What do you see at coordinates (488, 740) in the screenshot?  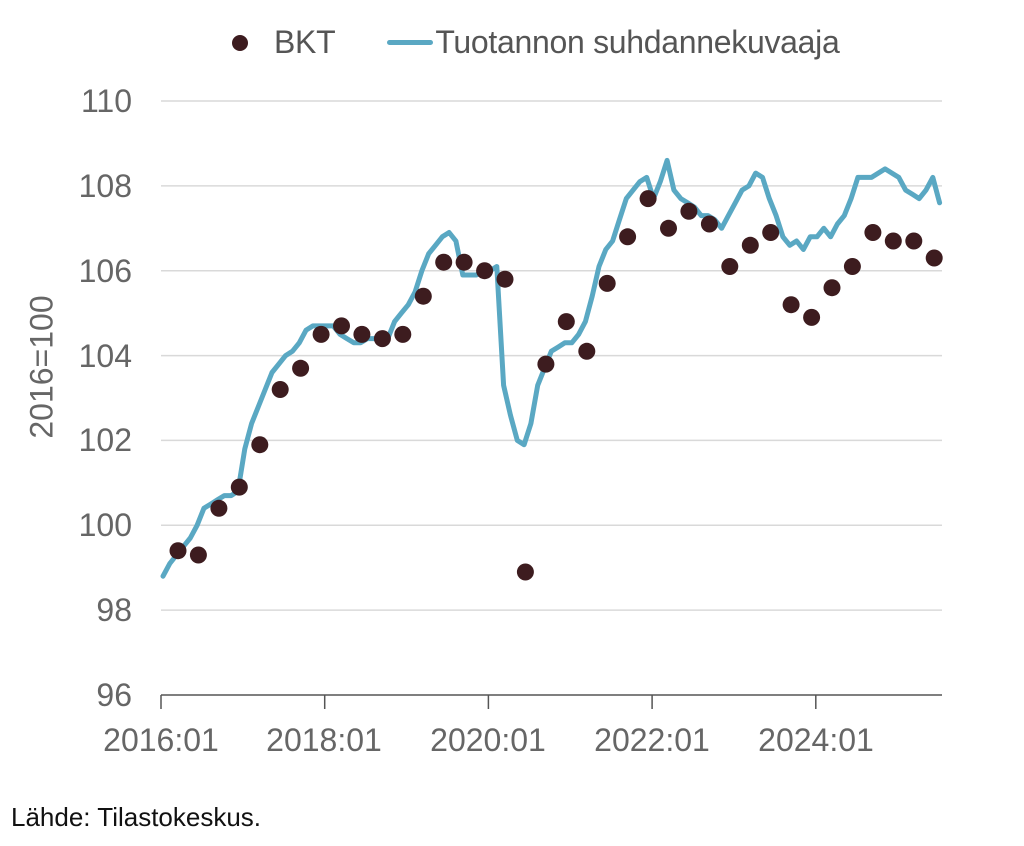 I see `x-tick-label: 2020:01` at bounding box center [488, 740].